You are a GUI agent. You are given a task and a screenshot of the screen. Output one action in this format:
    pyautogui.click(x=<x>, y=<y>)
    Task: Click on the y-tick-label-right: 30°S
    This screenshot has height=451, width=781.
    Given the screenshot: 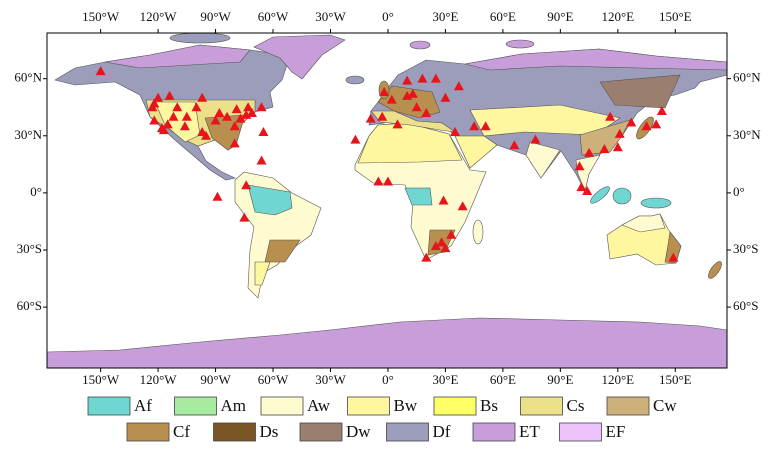 What is the action you would take?
    pyautogui.click(x=745, y=248)
    